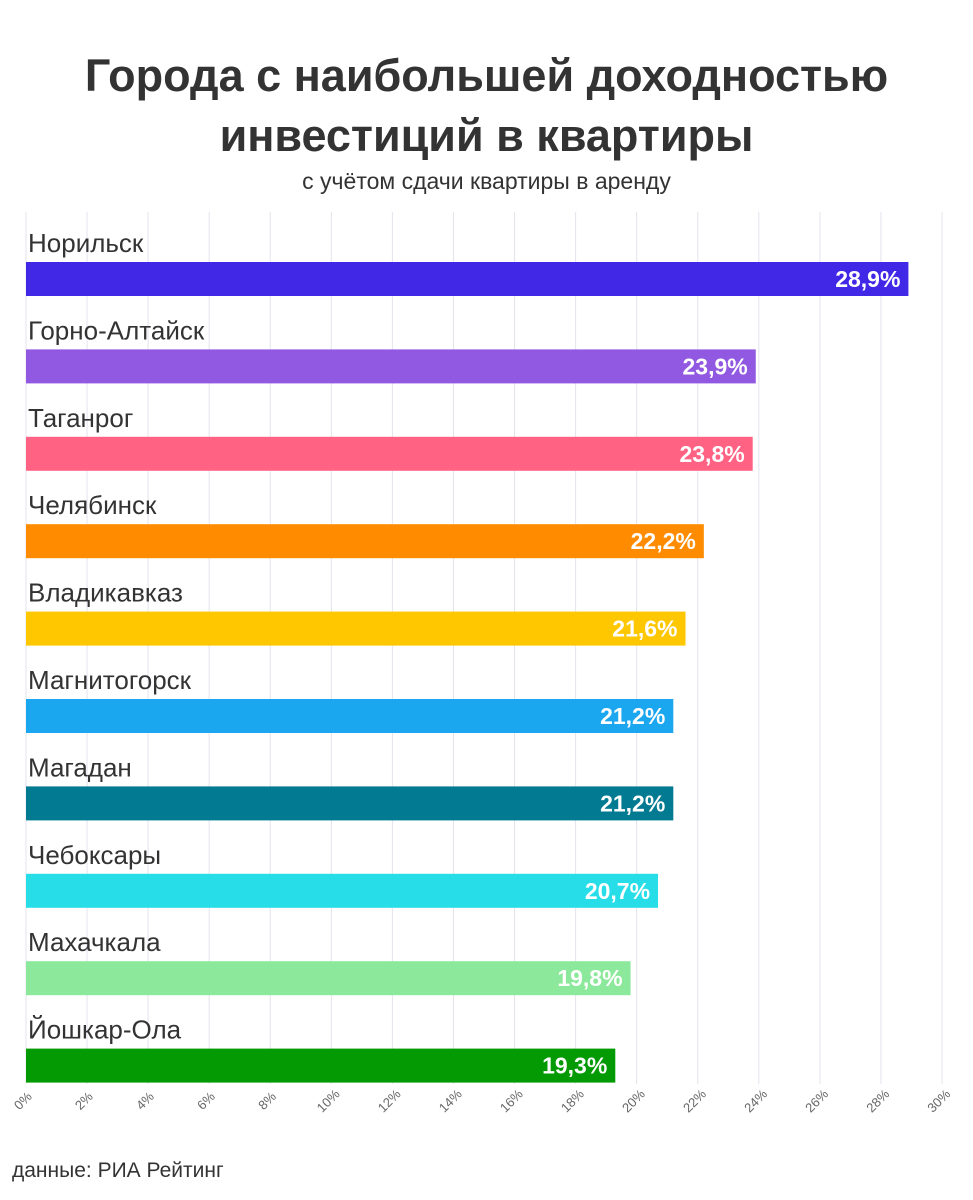  Describe the element at coordinates (145, 1101) in the screenshot. I see `x-tick-label: 4%` at that location.